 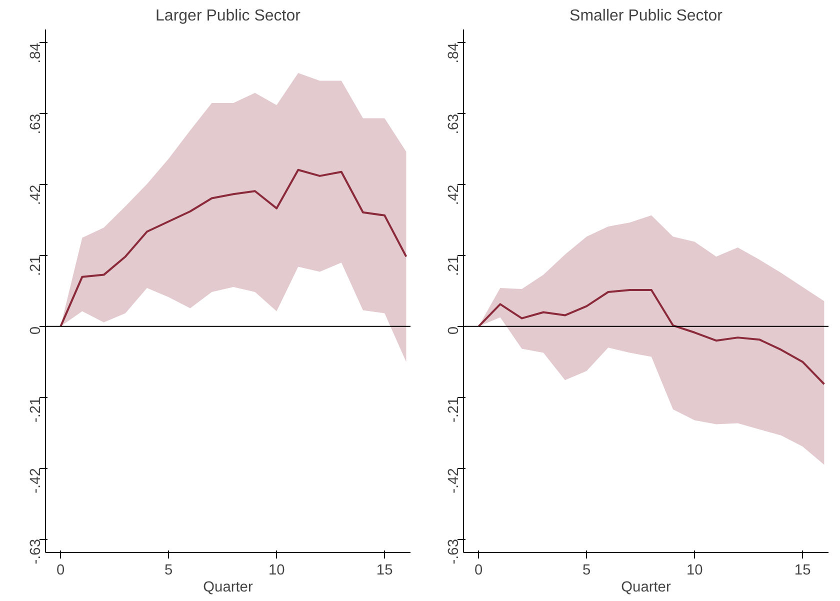 I want to click on chart-title: Smaller Public Sector, so click(x=647, y=16).